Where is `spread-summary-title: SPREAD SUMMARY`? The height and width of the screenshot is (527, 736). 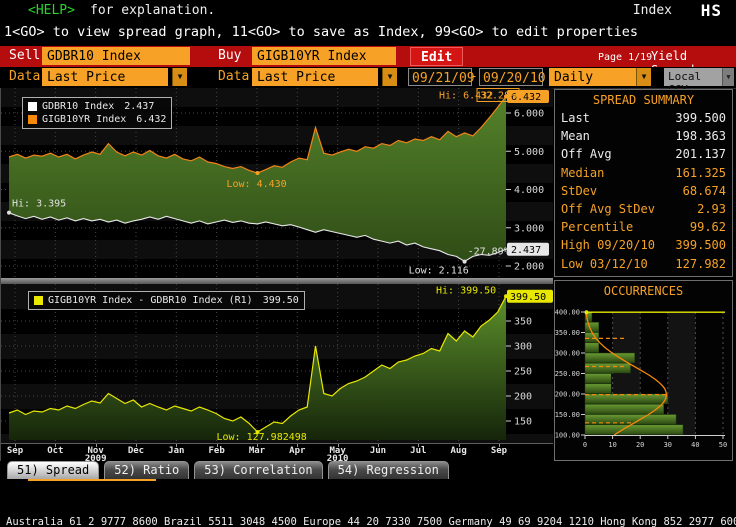 spread-summary-title: SPREAD SUMMARY is located at coordinates (643, 100).